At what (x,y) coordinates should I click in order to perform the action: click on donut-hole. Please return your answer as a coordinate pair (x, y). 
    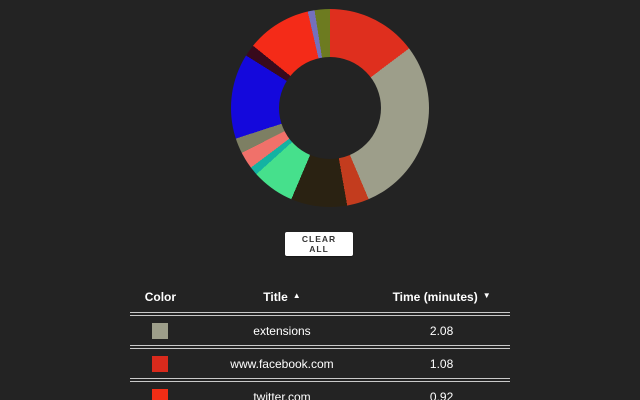
    Looking at the image, I should click on (330, 108).